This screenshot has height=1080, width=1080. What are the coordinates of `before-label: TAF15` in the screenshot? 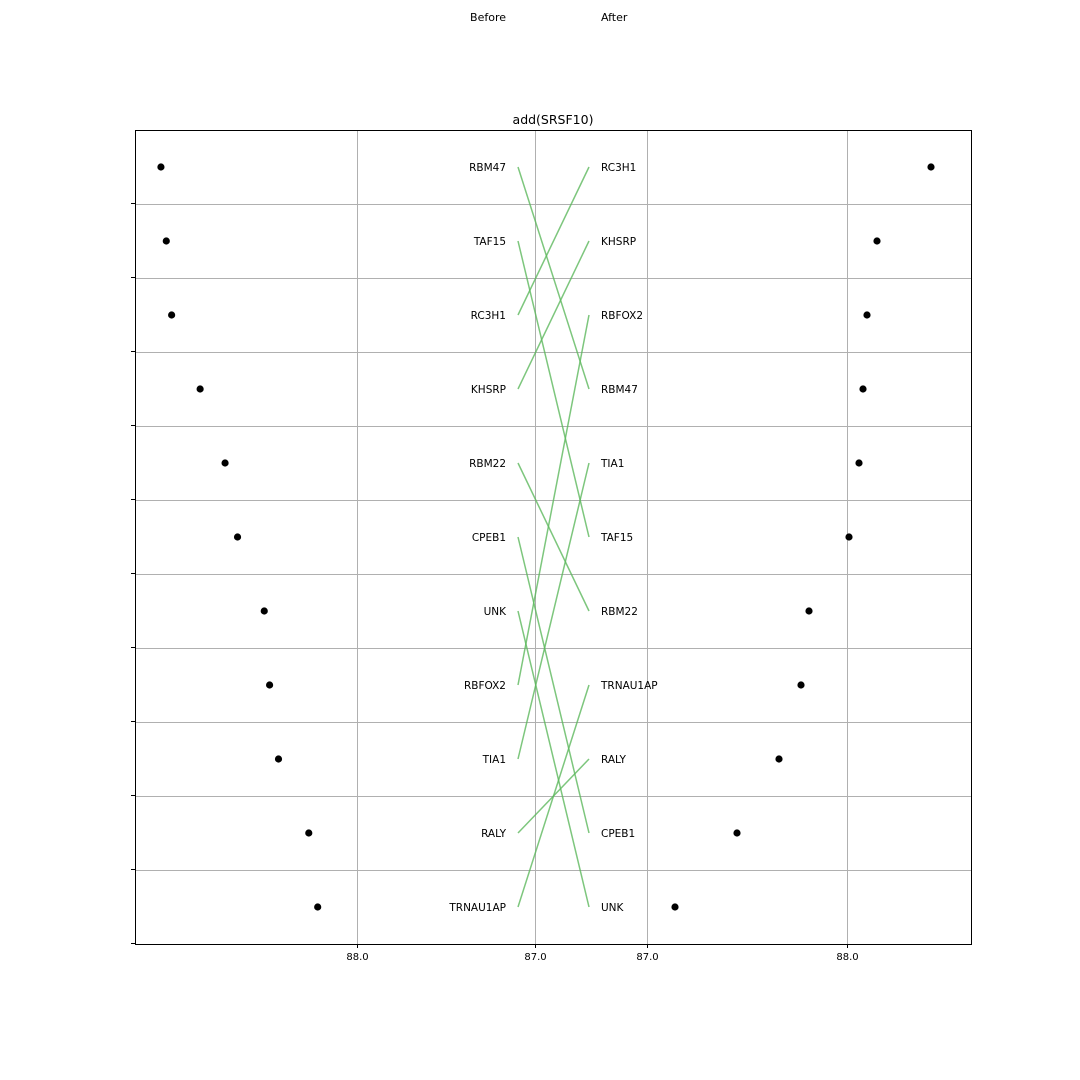 It's located at (489, 242).